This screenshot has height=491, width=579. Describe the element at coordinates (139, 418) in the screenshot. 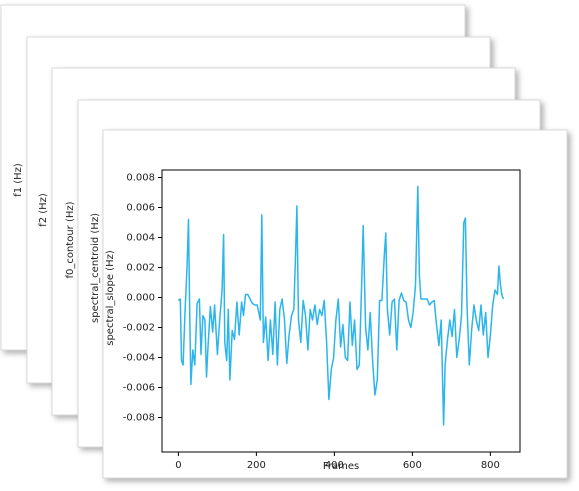

I see `y-tick-label: -0.008` at that location.